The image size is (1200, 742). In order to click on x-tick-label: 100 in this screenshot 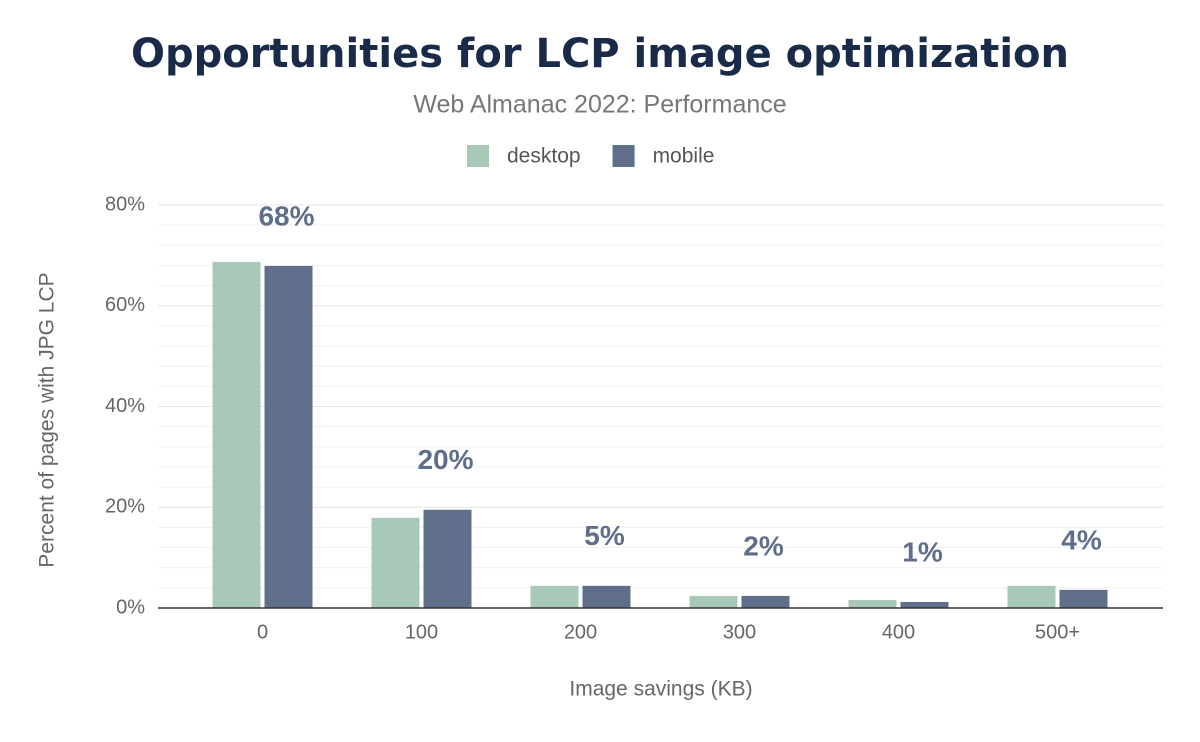, I will do `click(421, 632)`.